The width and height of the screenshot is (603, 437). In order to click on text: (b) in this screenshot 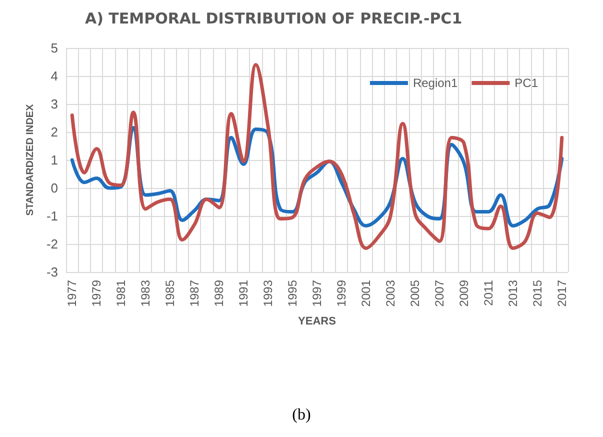, I will do `click(301, 415)`.